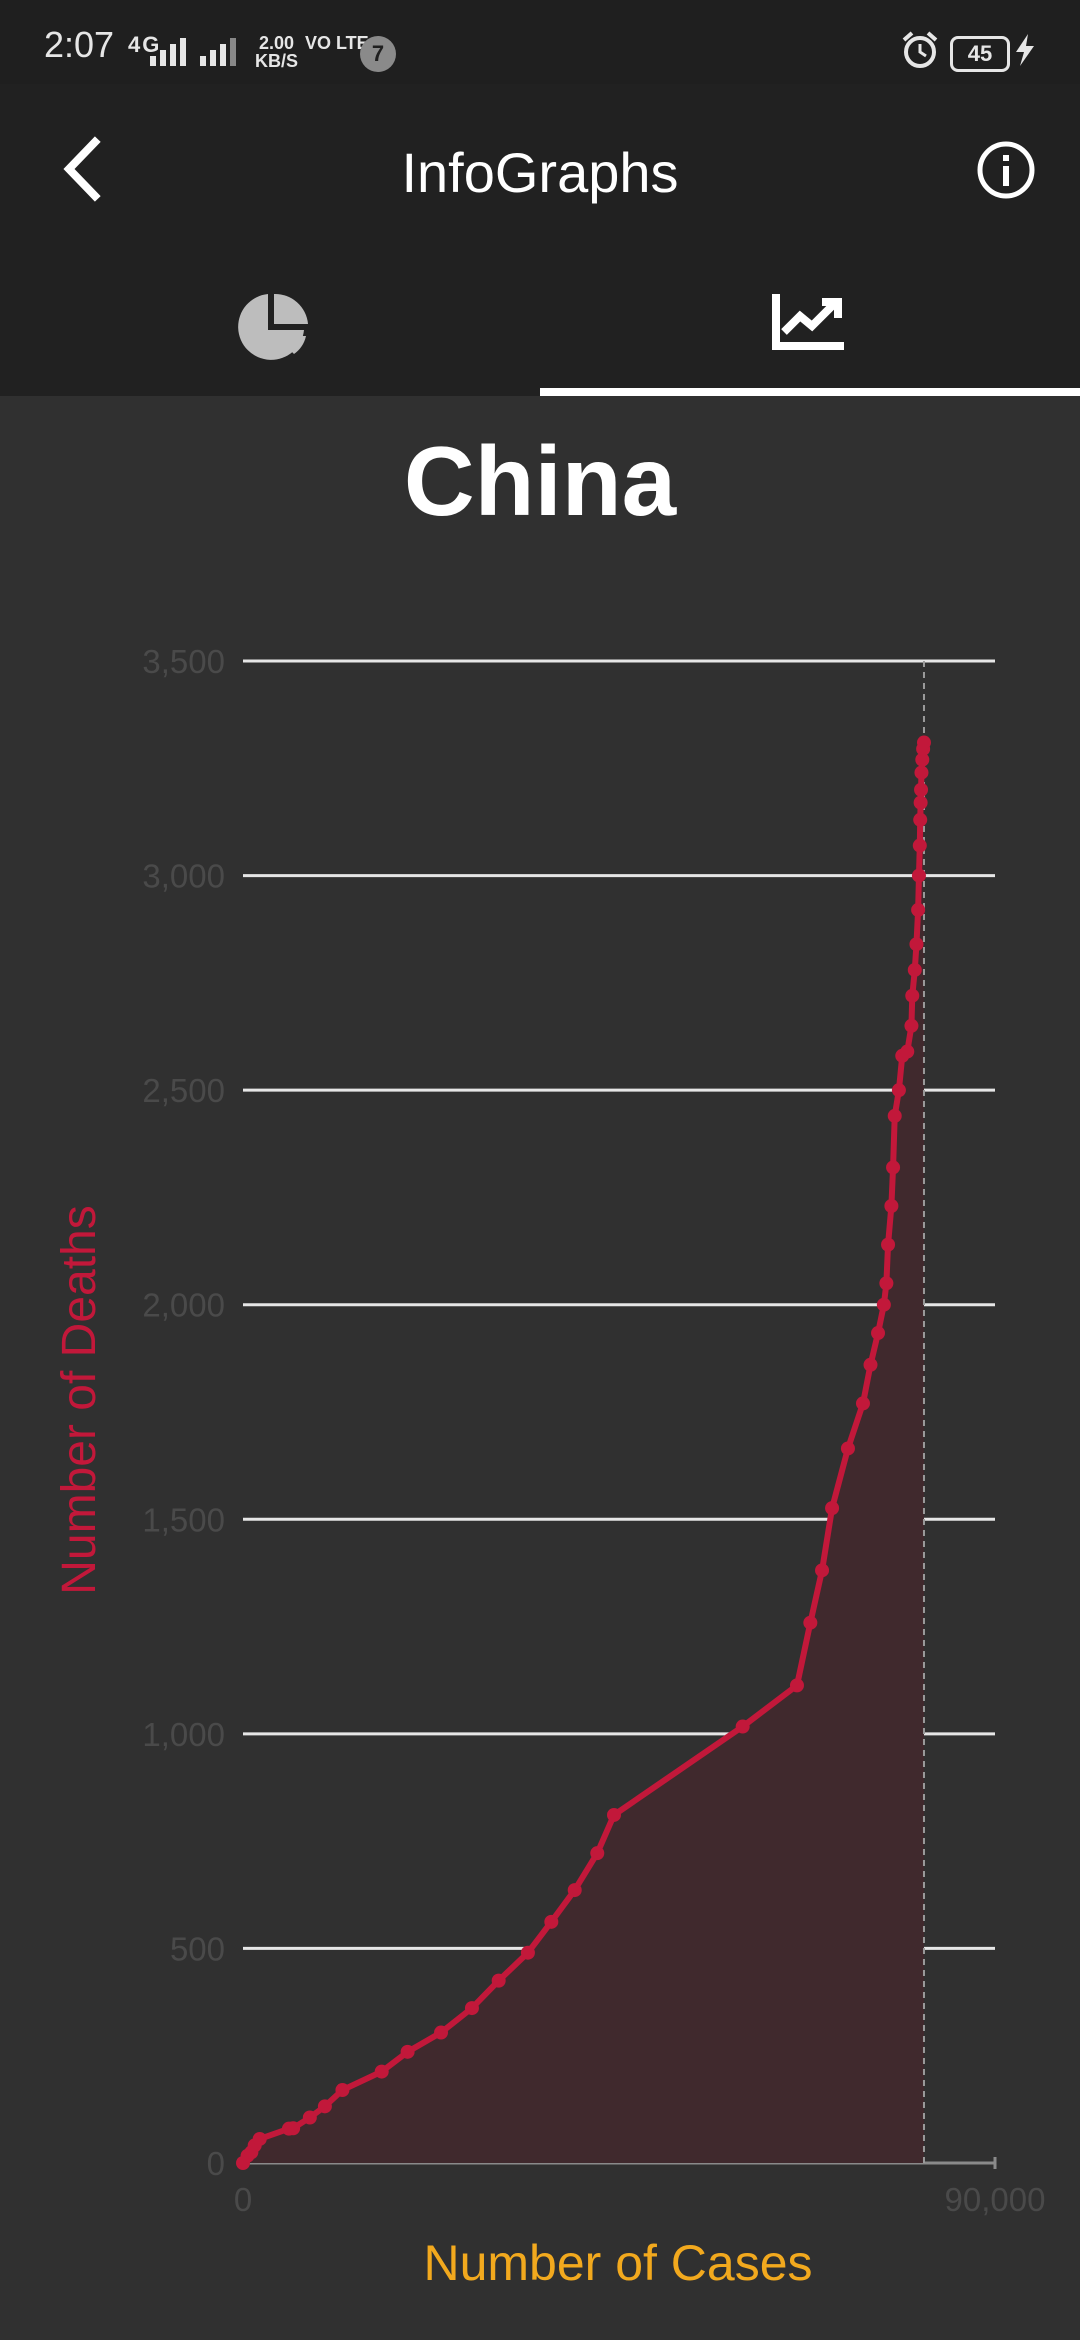 This screenshot has height=2340, width=1080. I want to click on tab-bar, so click(540, 325).